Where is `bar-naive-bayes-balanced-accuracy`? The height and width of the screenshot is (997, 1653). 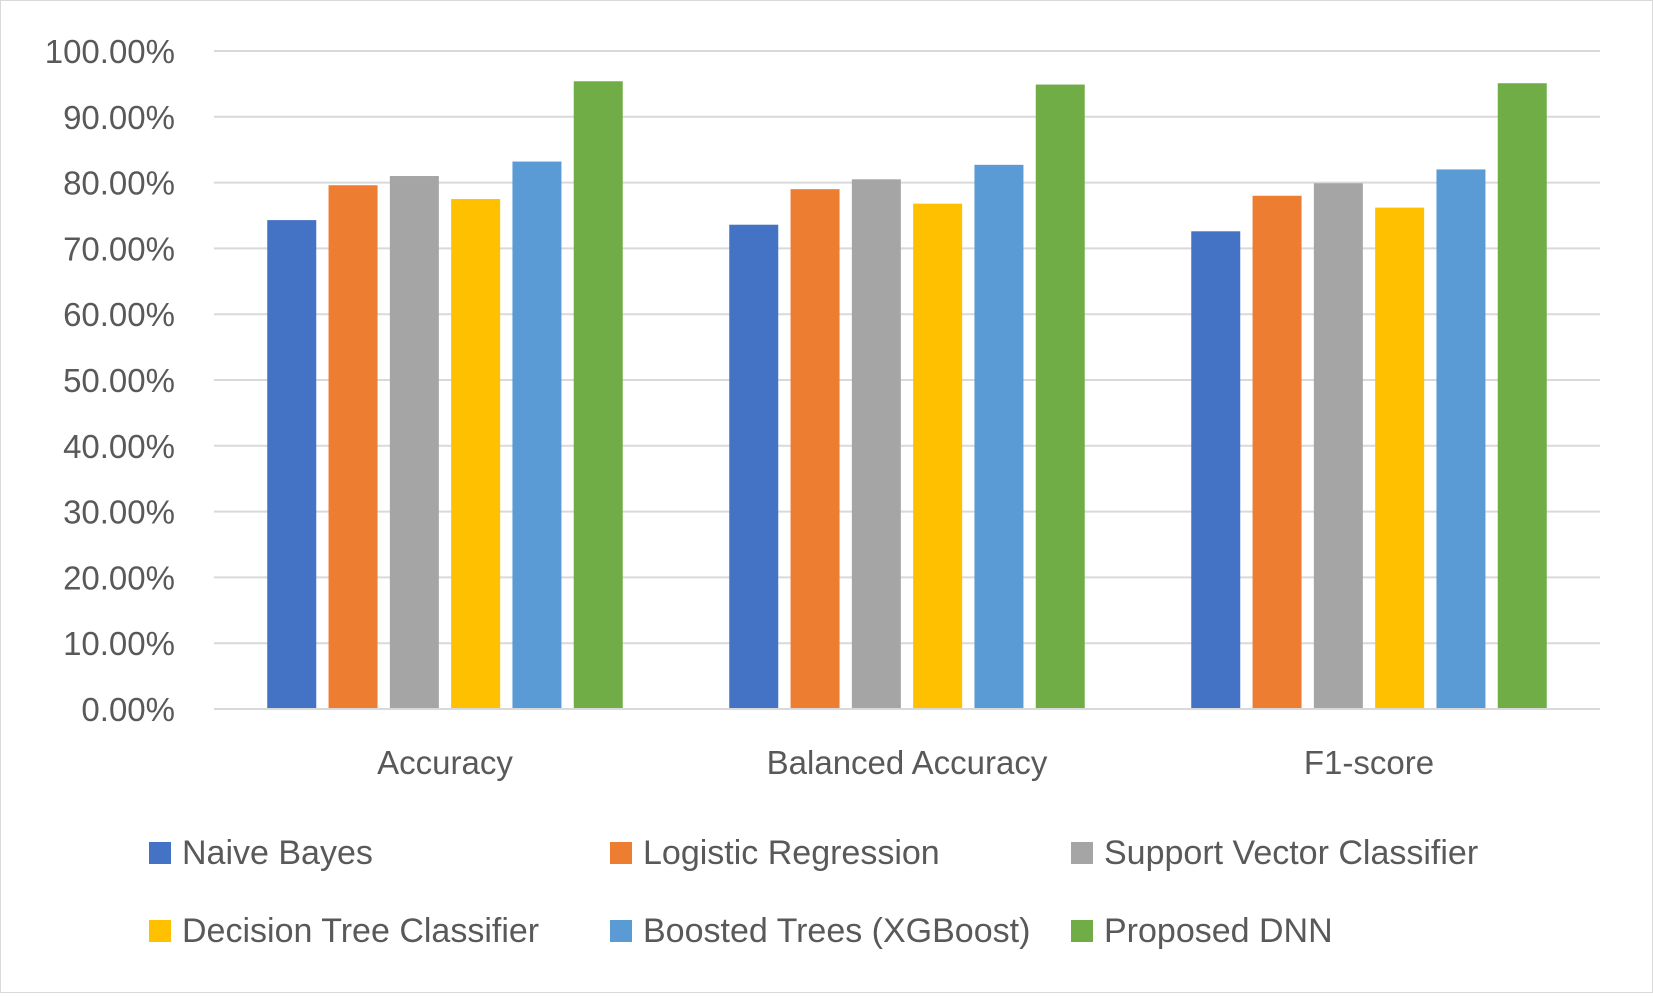 bar-naive-bayes-balanced-accuracy is located at coordinates (754, 466).